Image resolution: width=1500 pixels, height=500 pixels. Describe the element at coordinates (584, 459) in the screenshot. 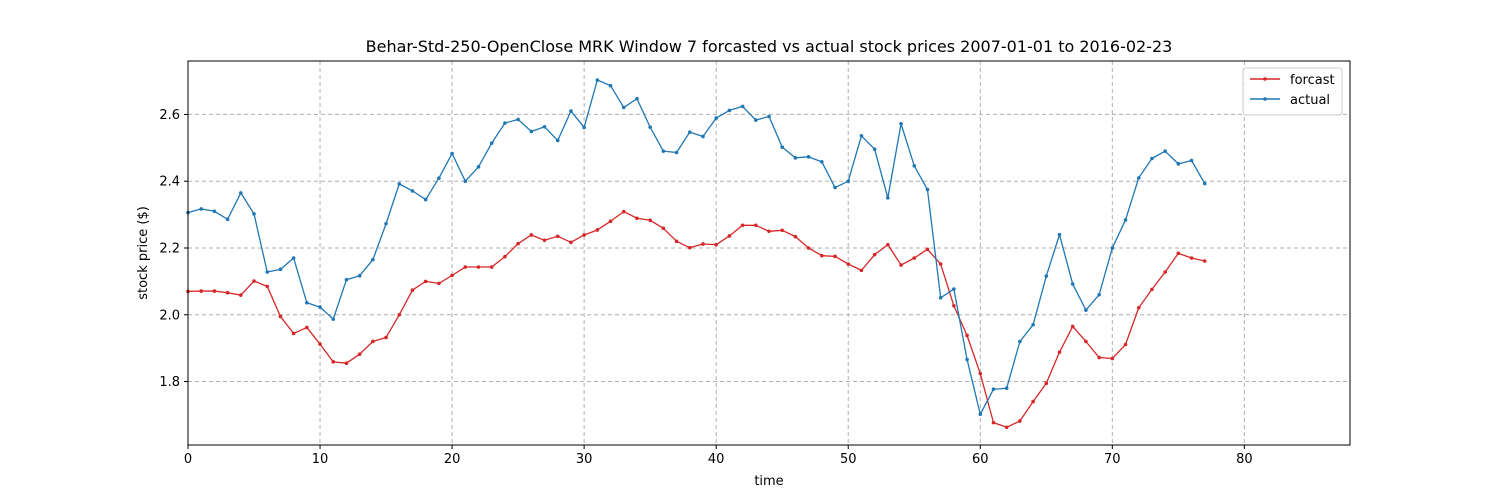

I see `x-tick-label: 30` at that location.